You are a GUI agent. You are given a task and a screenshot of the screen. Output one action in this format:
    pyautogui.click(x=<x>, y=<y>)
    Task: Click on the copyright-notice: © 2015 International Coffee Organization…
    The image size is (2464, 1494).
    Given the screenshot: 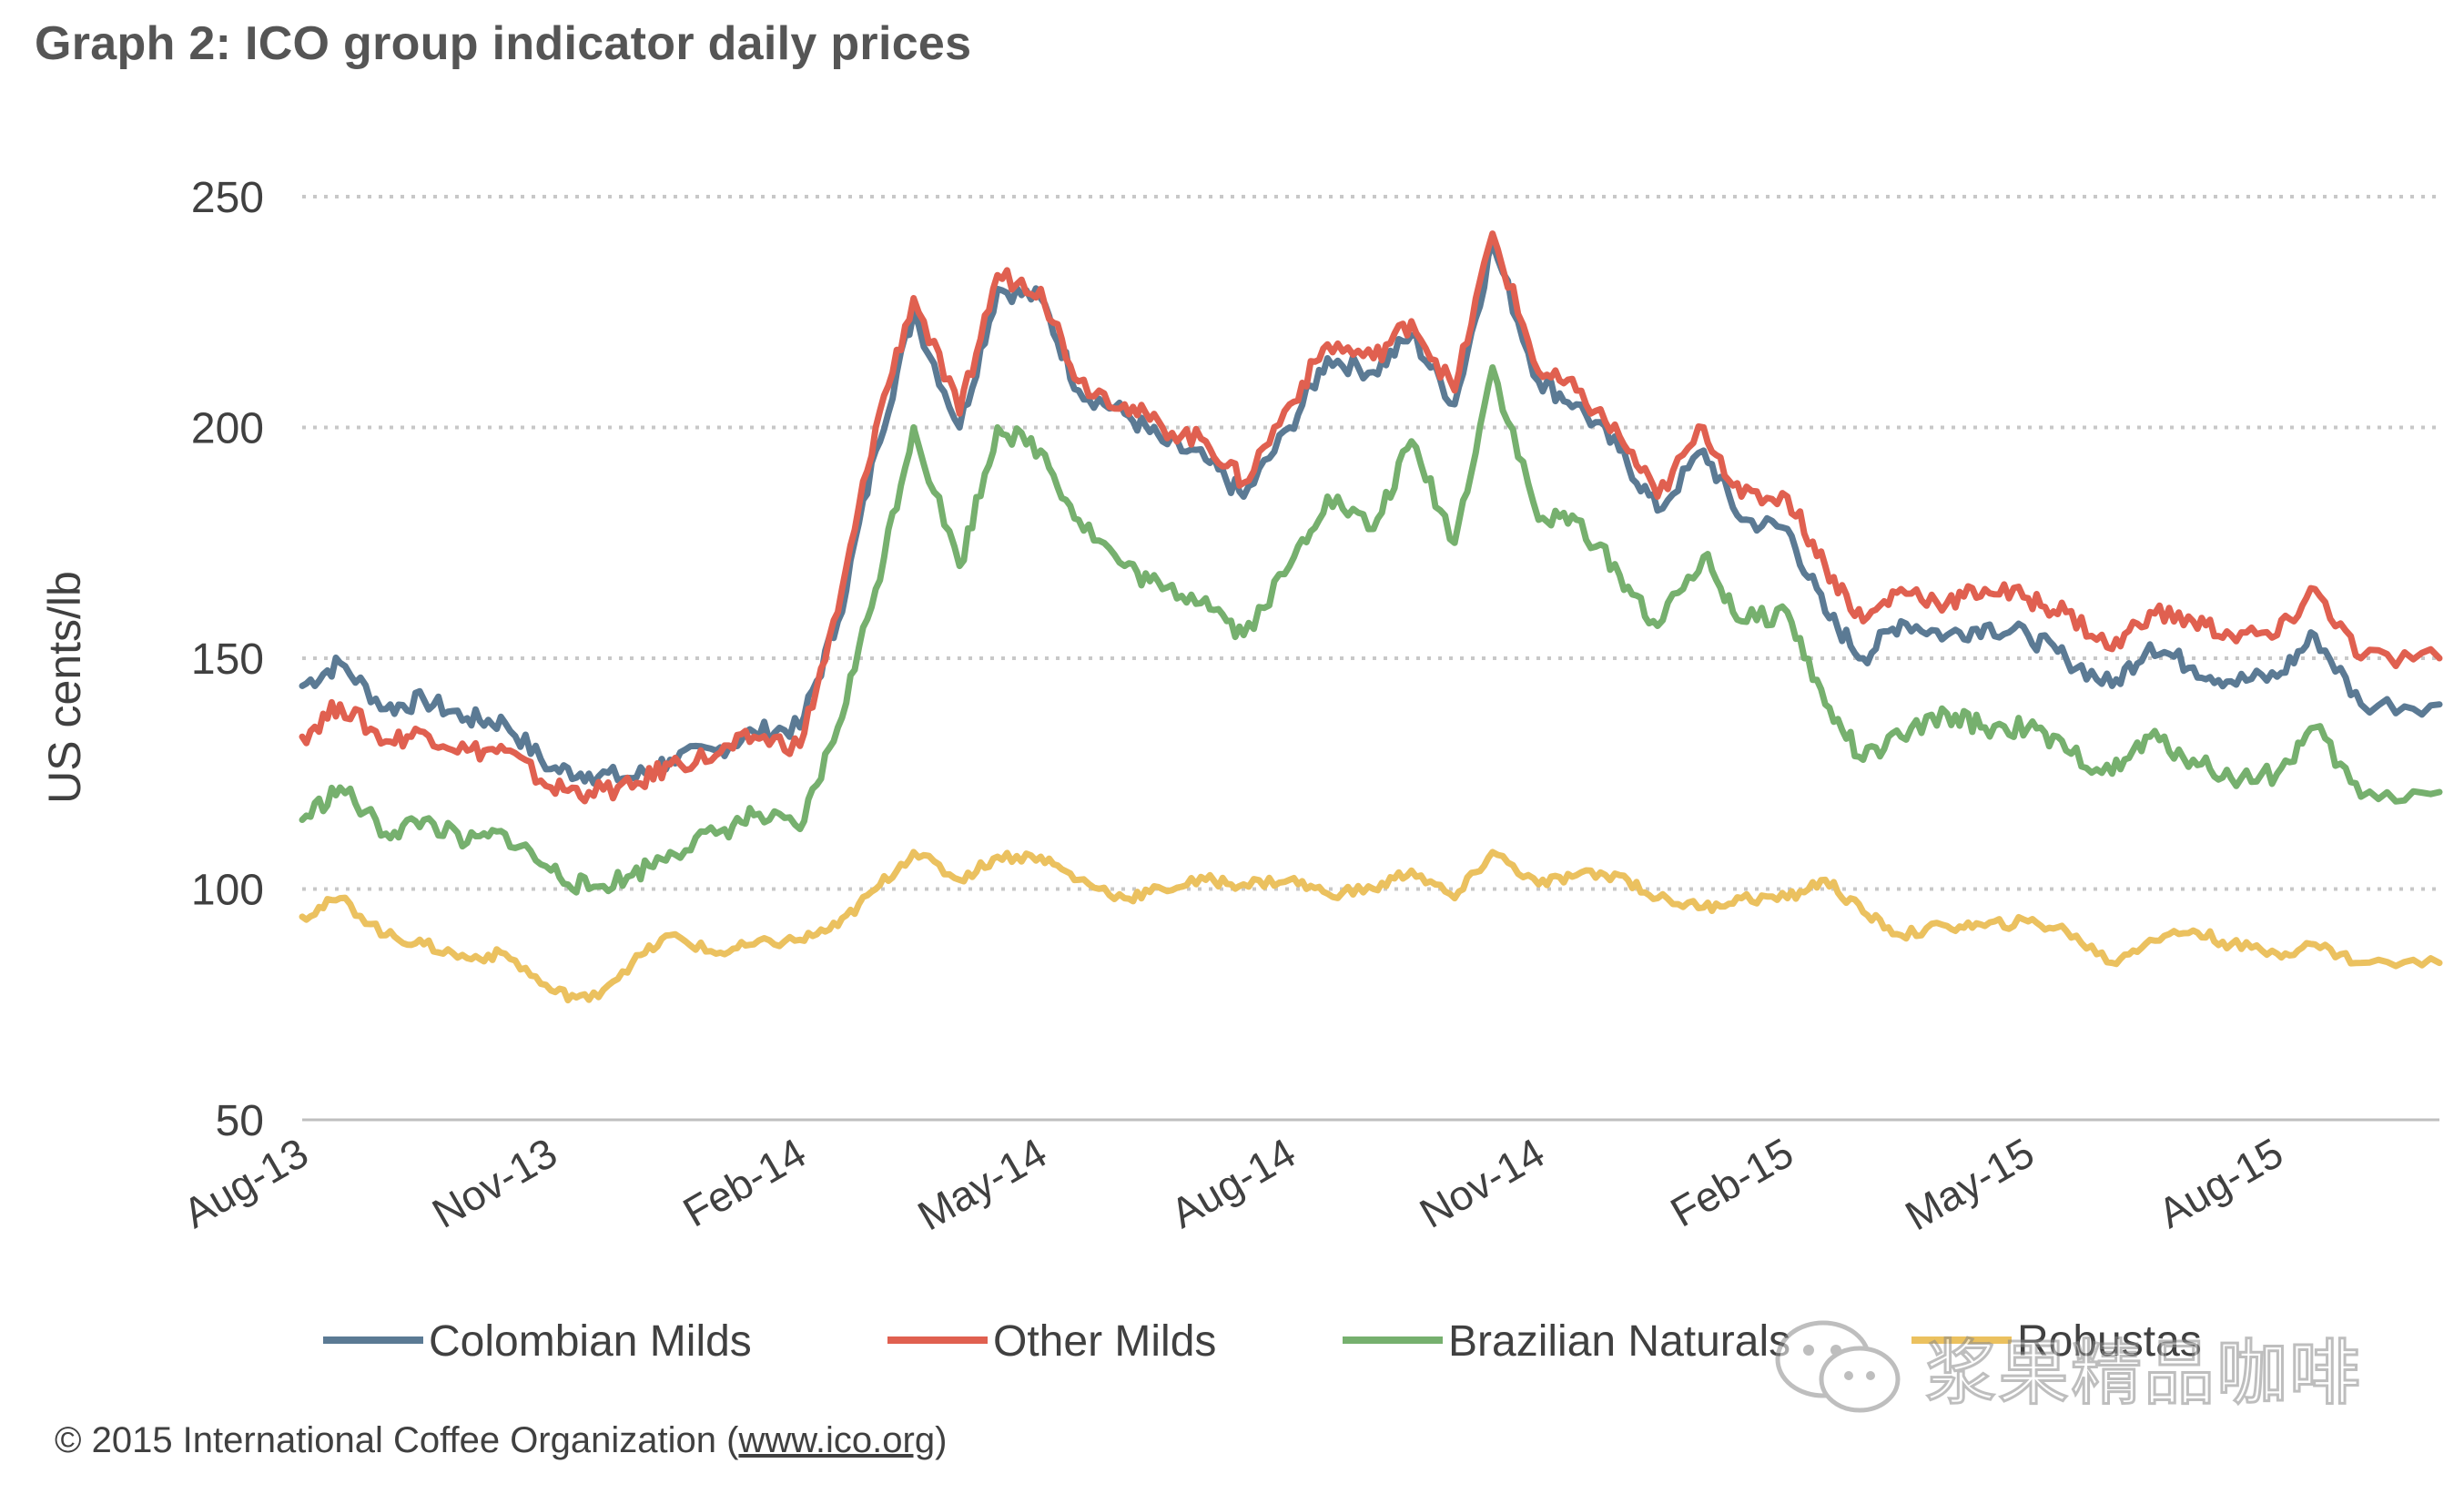 What is the action you would take?
    pyautogui.click(x=501, y=1440)
    